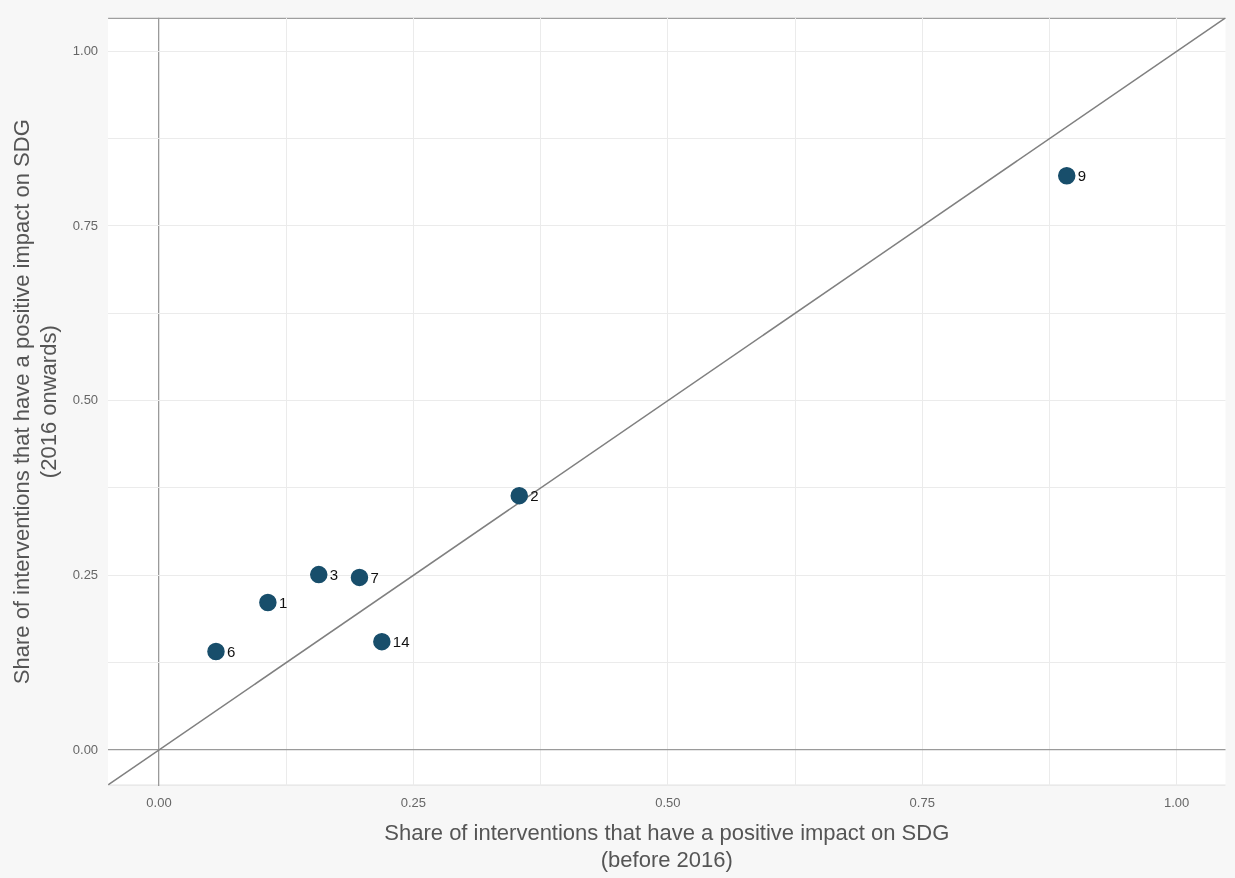 Image resolution: width=1235 pixels, height=878 pixels. I want to click on x-tick-label: 0.50, so click(668, 802).